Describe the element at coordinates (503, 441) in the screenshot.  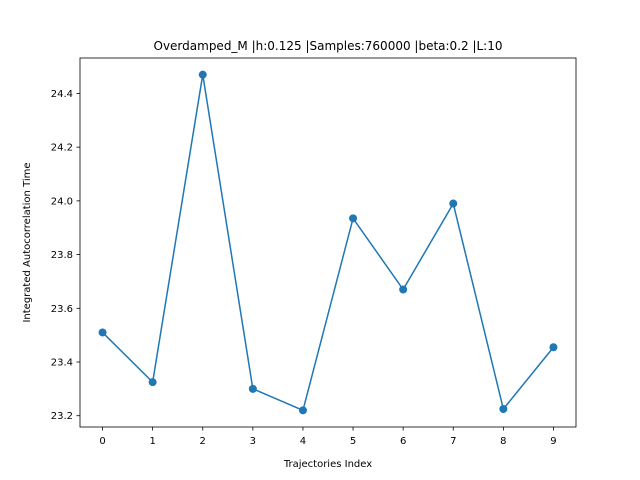
I see `x-tick-label: 8` at that location.